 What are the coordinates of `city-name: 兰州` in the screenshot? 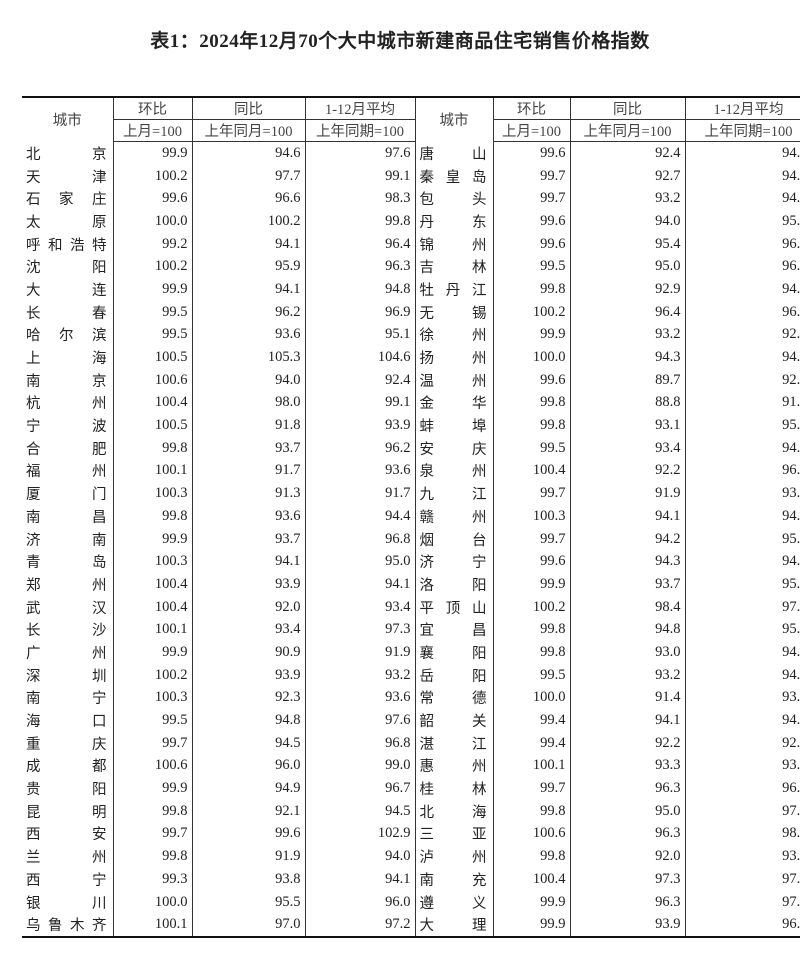 It's located at (66, 858).